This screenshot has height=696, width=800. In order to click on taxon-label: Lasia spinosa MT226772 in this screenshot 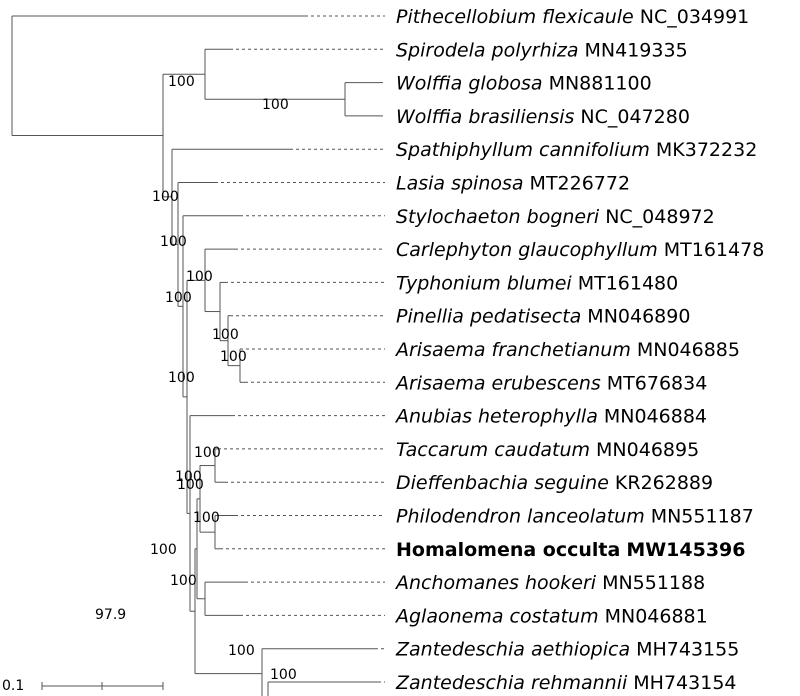, I will do `click(513, 184)`.